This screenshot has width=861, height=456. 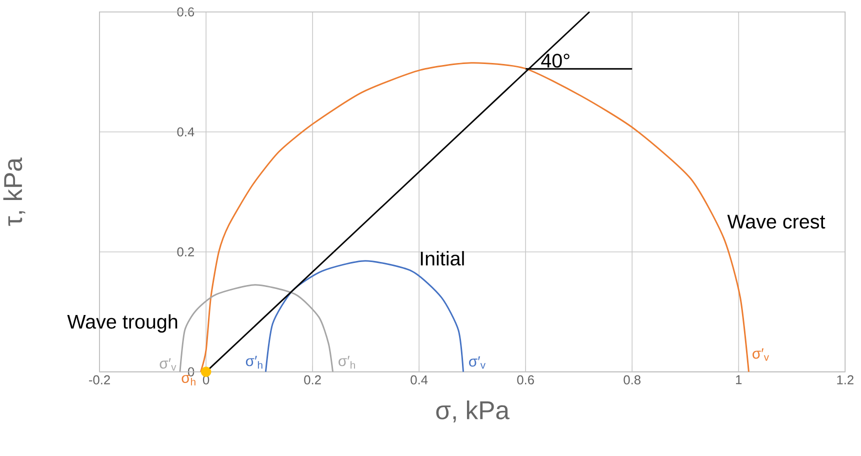 I want to click on x-tick-label: 0.6, so click(x=525, y=379).